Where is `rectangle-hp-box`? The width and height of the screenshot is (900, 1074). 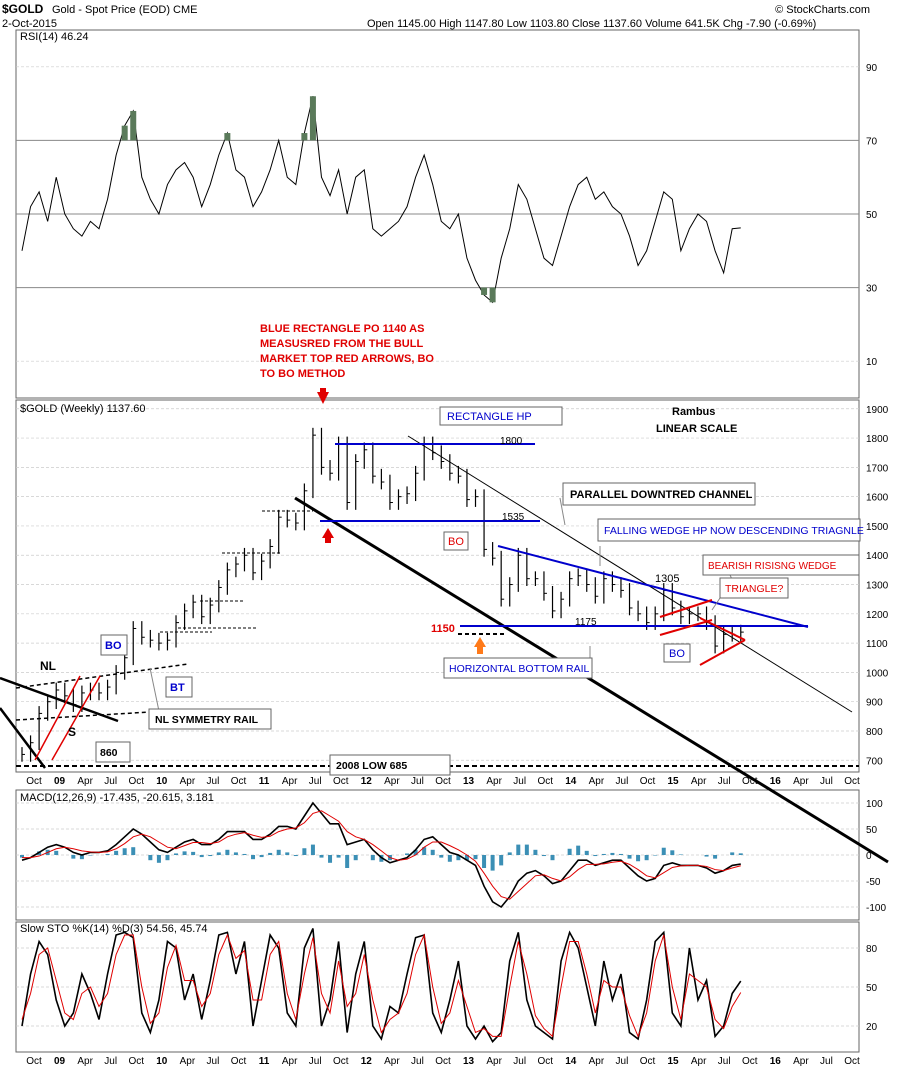
rectangle-hp-box is located at coordinates (501, 416).